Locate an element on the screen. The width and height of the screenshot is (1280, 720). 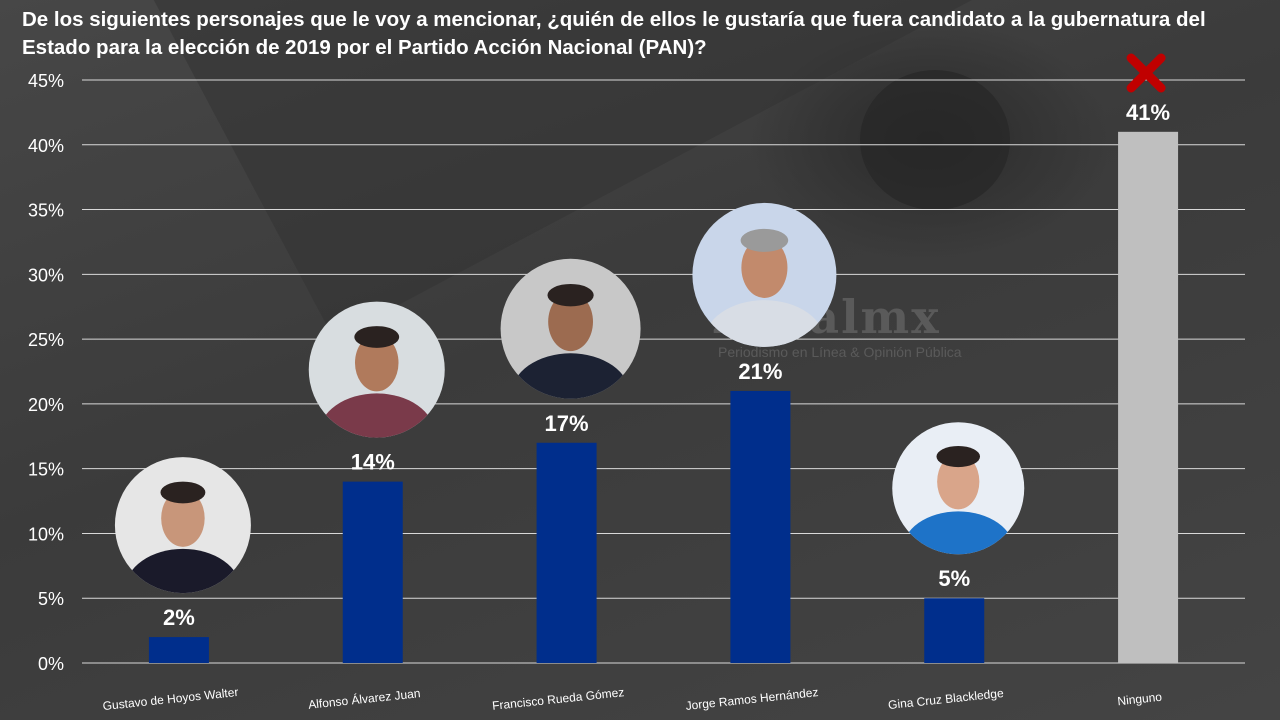
data-label: 2% is located at coordinates (179, 617).